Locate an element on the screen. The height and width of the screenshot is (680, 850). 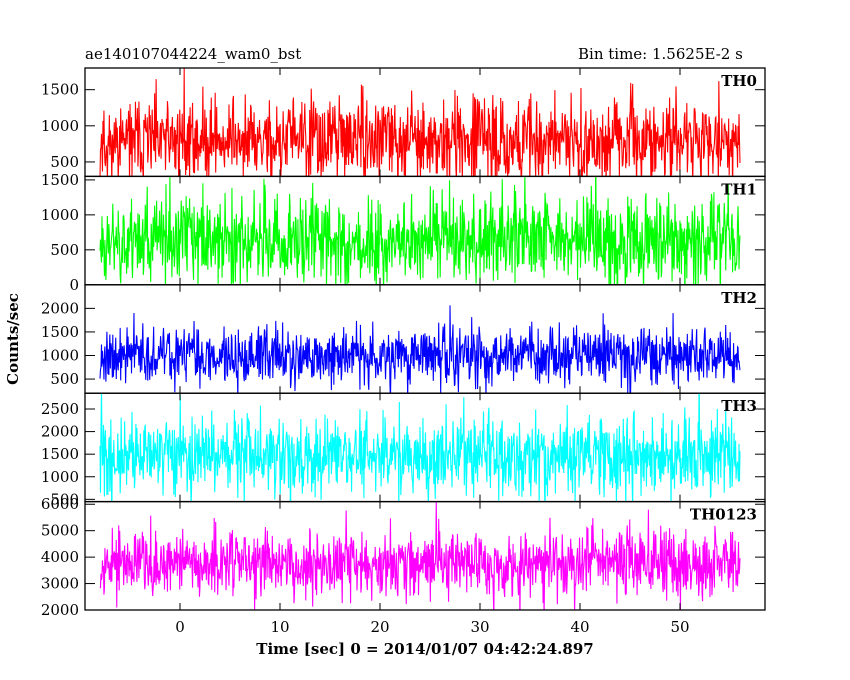
panel-frame-th0123 is located at coordinates (425, 555).